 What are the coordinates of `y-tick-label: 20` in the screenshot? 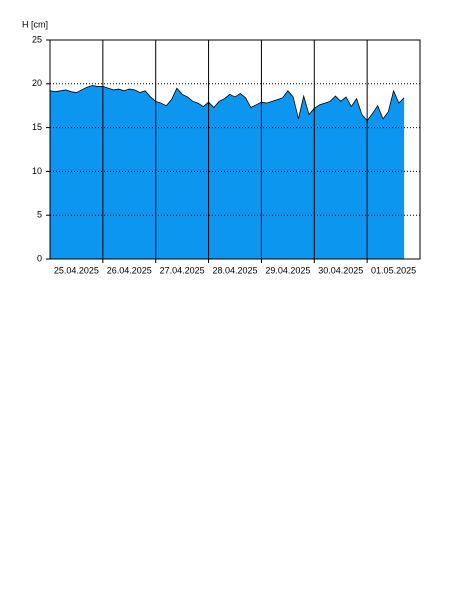 It's located at (37, 83).